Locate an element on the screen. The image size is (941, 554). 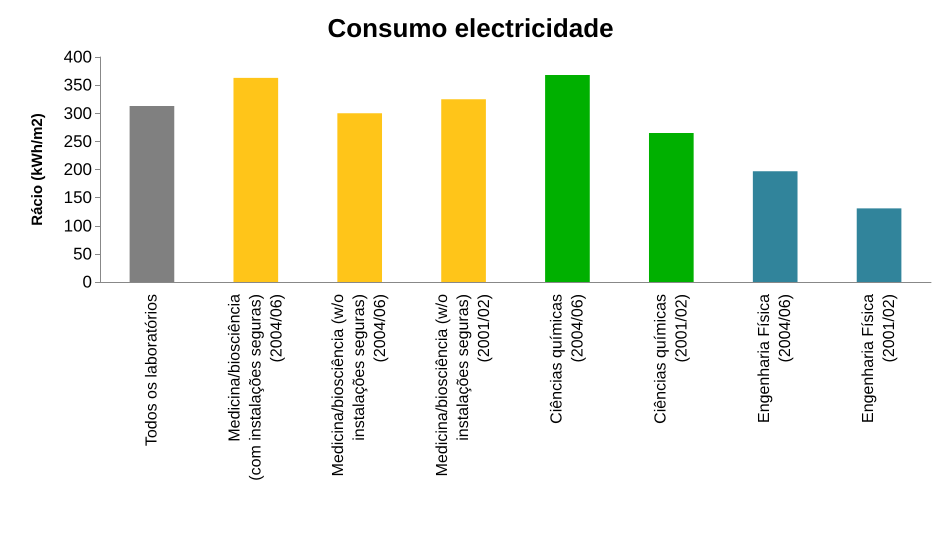
x-tick-label: Medicina/biosciência (w/o instalações seguras) (2004/06) is located at coordinates (360, 385).